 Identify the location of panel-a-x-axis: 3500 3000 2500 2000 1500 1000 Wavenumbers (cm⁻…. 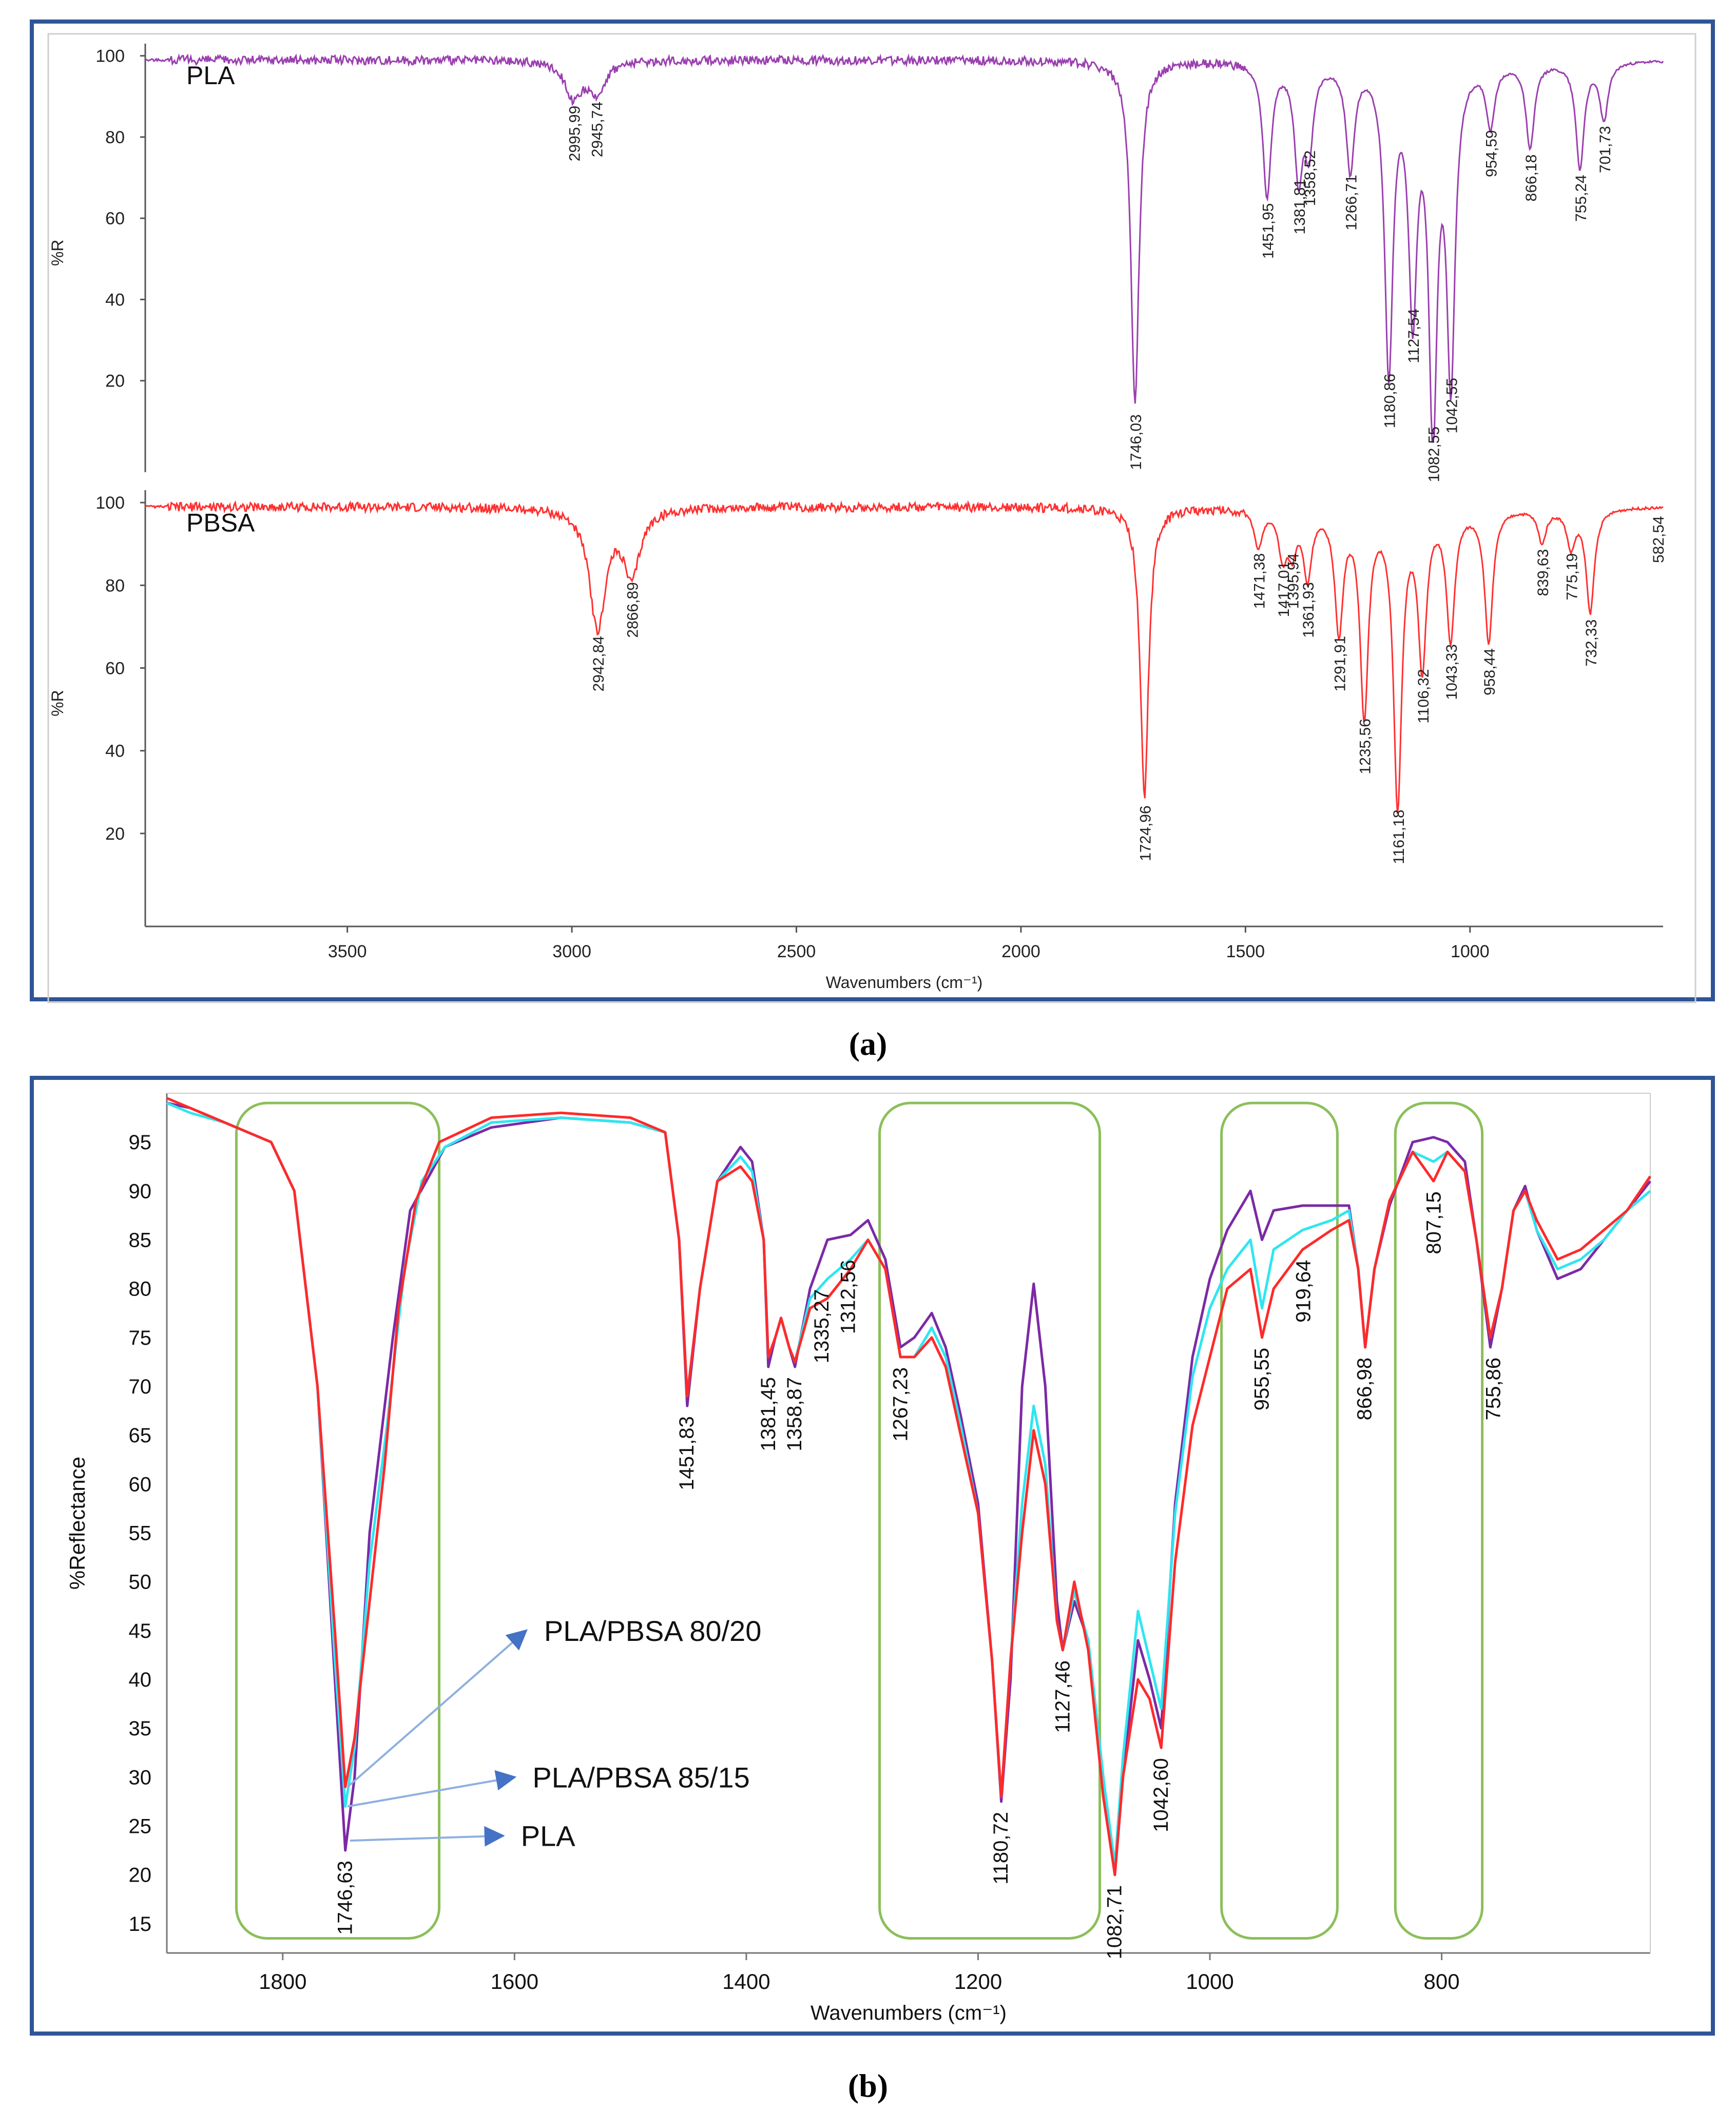
(904, 959).